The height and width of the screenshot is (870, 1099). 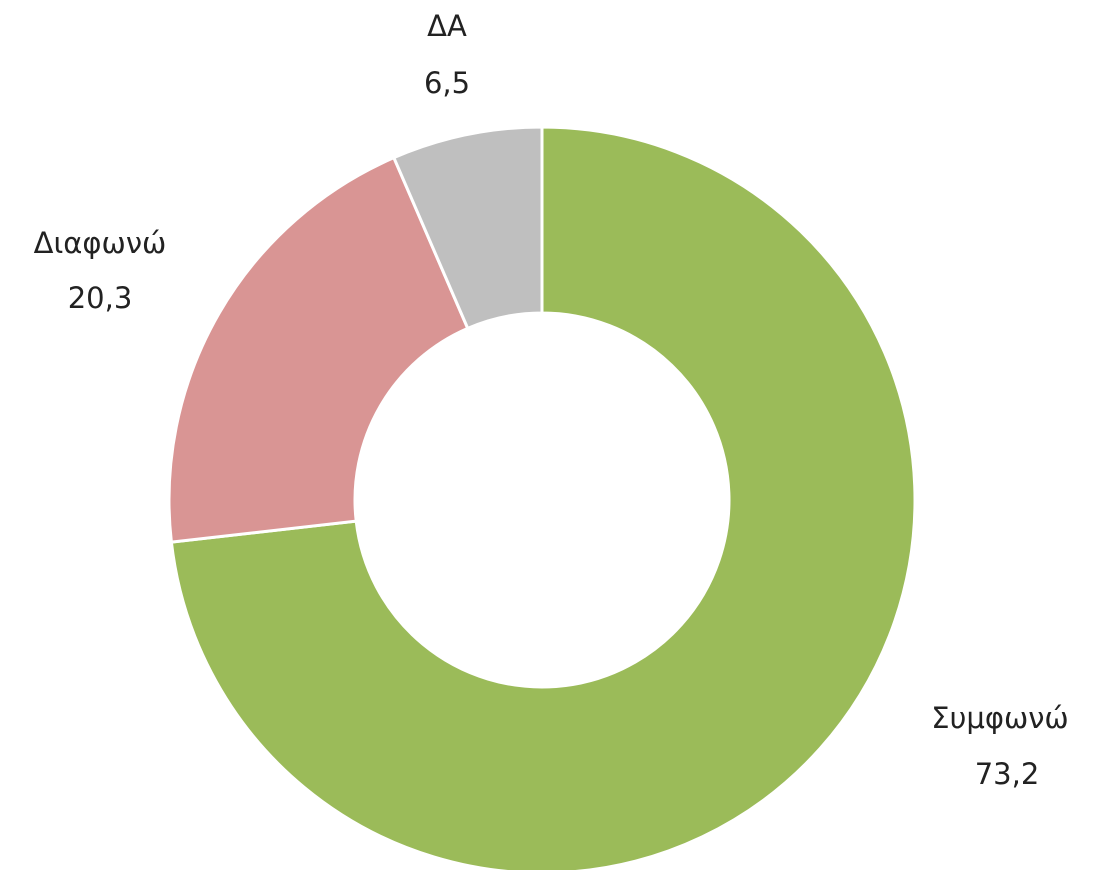 What do you see at coordinates (100, 298) in the screenshot?
I see `value-label: 20,3` at bounding box center [100, 298].